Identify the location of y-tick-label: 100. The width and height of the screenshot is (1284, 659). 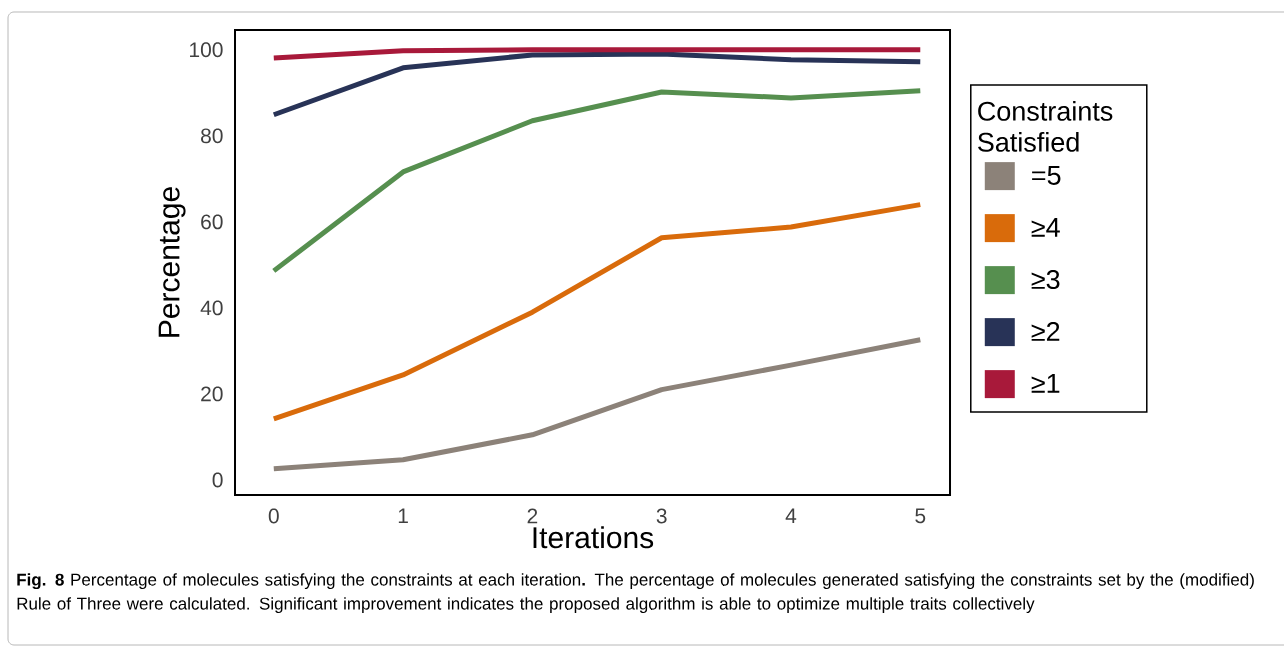
(206, 50).